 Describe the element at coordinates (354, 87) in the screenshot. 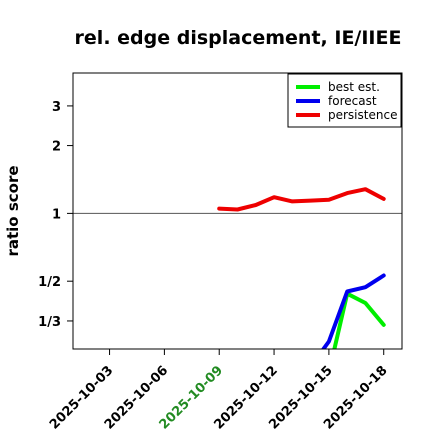

I see `legend-label: best est.` at that location.